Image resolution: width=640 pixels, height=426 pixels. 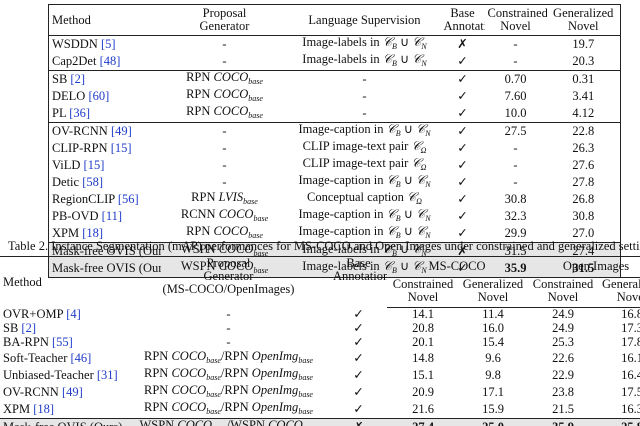 I want to click on cell-text: ∪, so click(x=404, y=59).